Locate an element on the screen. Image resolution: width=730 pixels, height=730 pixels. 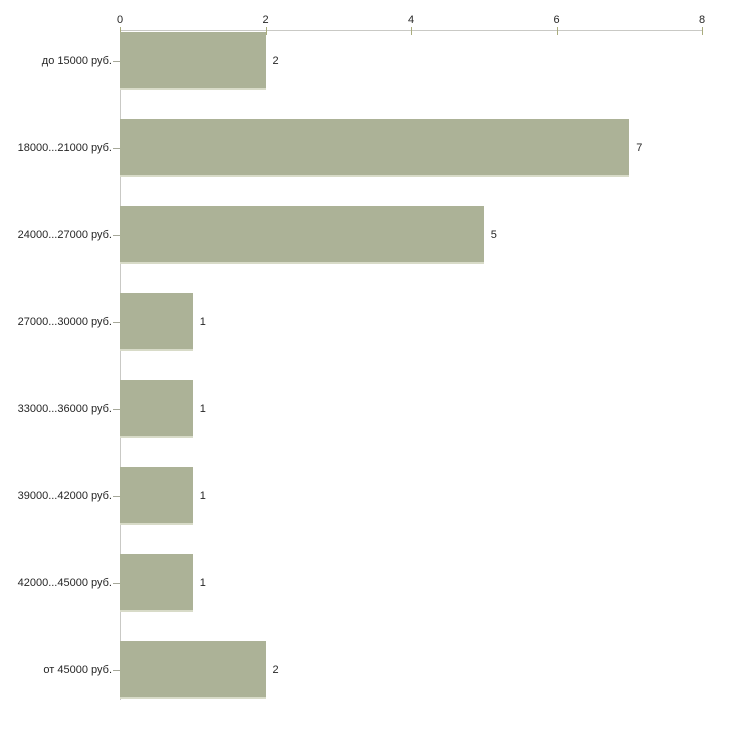
bar-row: 42000...45000 руб. 1 is located at coordinates (365, 595).